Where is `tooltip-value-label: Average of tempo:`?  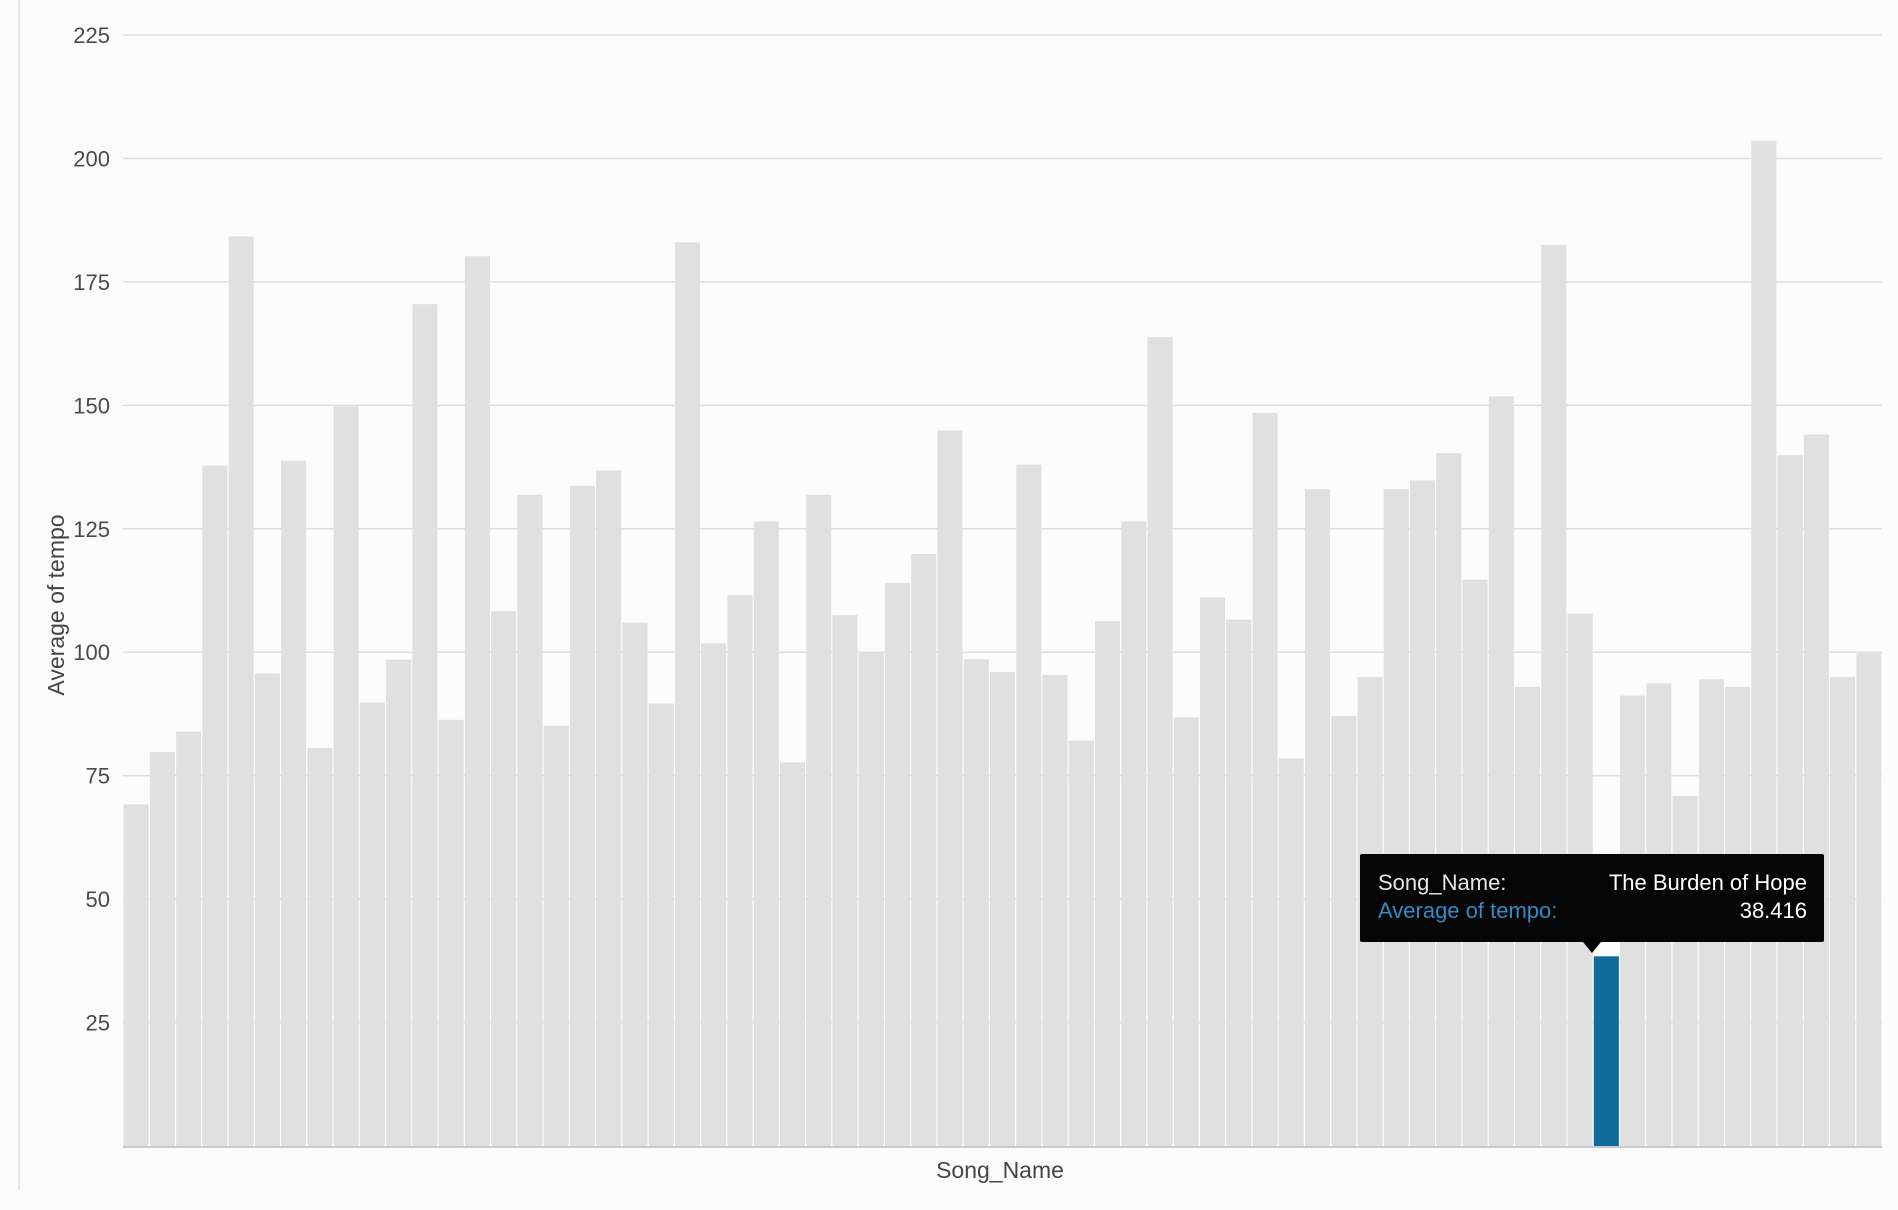
tooltip-value-label: Average of tempo: is located at coordinates (1467, 910).